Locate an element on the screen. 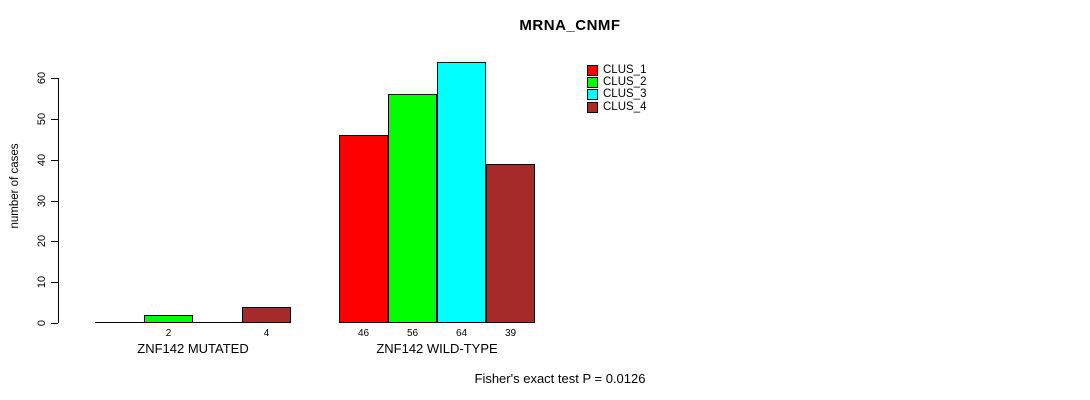 The height and width of the screenshot is (400, 1090). y-axis-title: number of cases is located at coordinates (15, 186).